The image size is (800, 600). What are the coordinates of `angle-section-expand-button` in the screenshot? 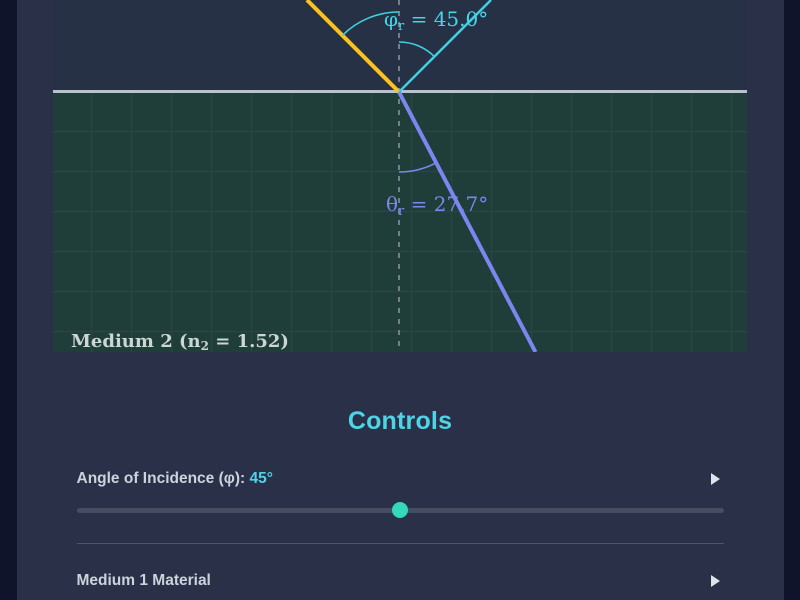 It's located at (715, 479).